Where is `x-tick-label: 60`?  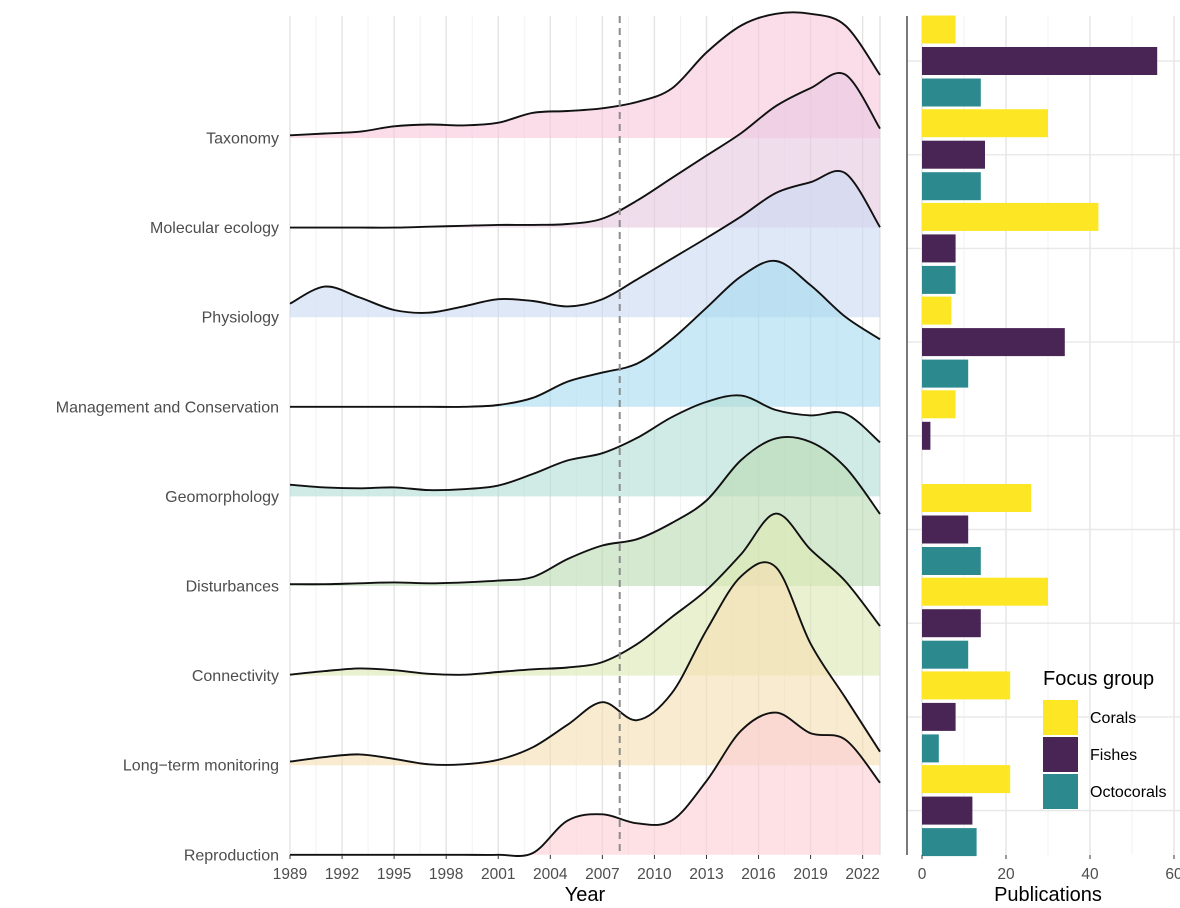 x-tick-label: 60 is located at coordinates (1172, 874).